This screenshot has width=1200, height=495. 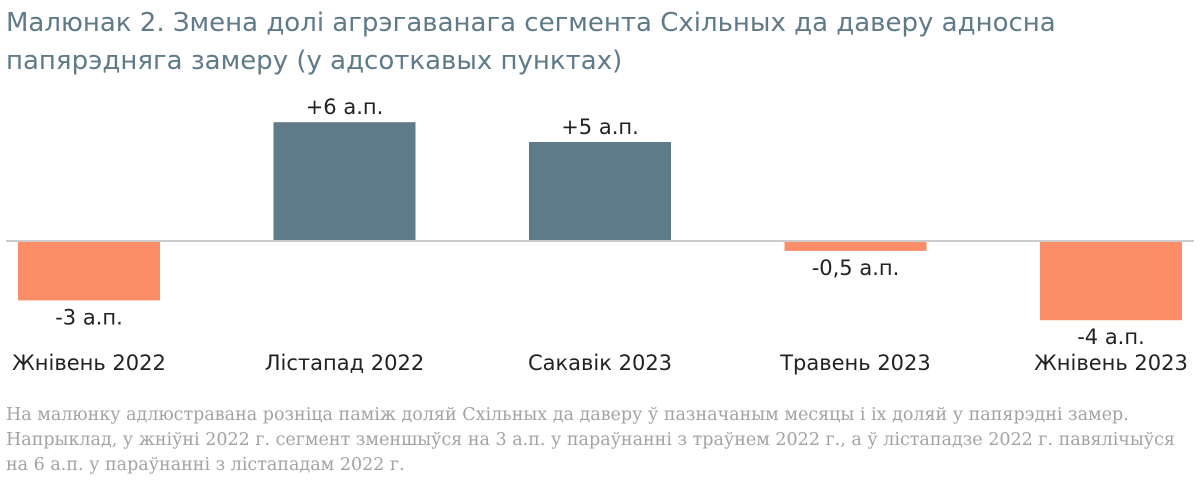 I want to click on category-label-3: Сакавік 2023, so click(x=600, y=363).